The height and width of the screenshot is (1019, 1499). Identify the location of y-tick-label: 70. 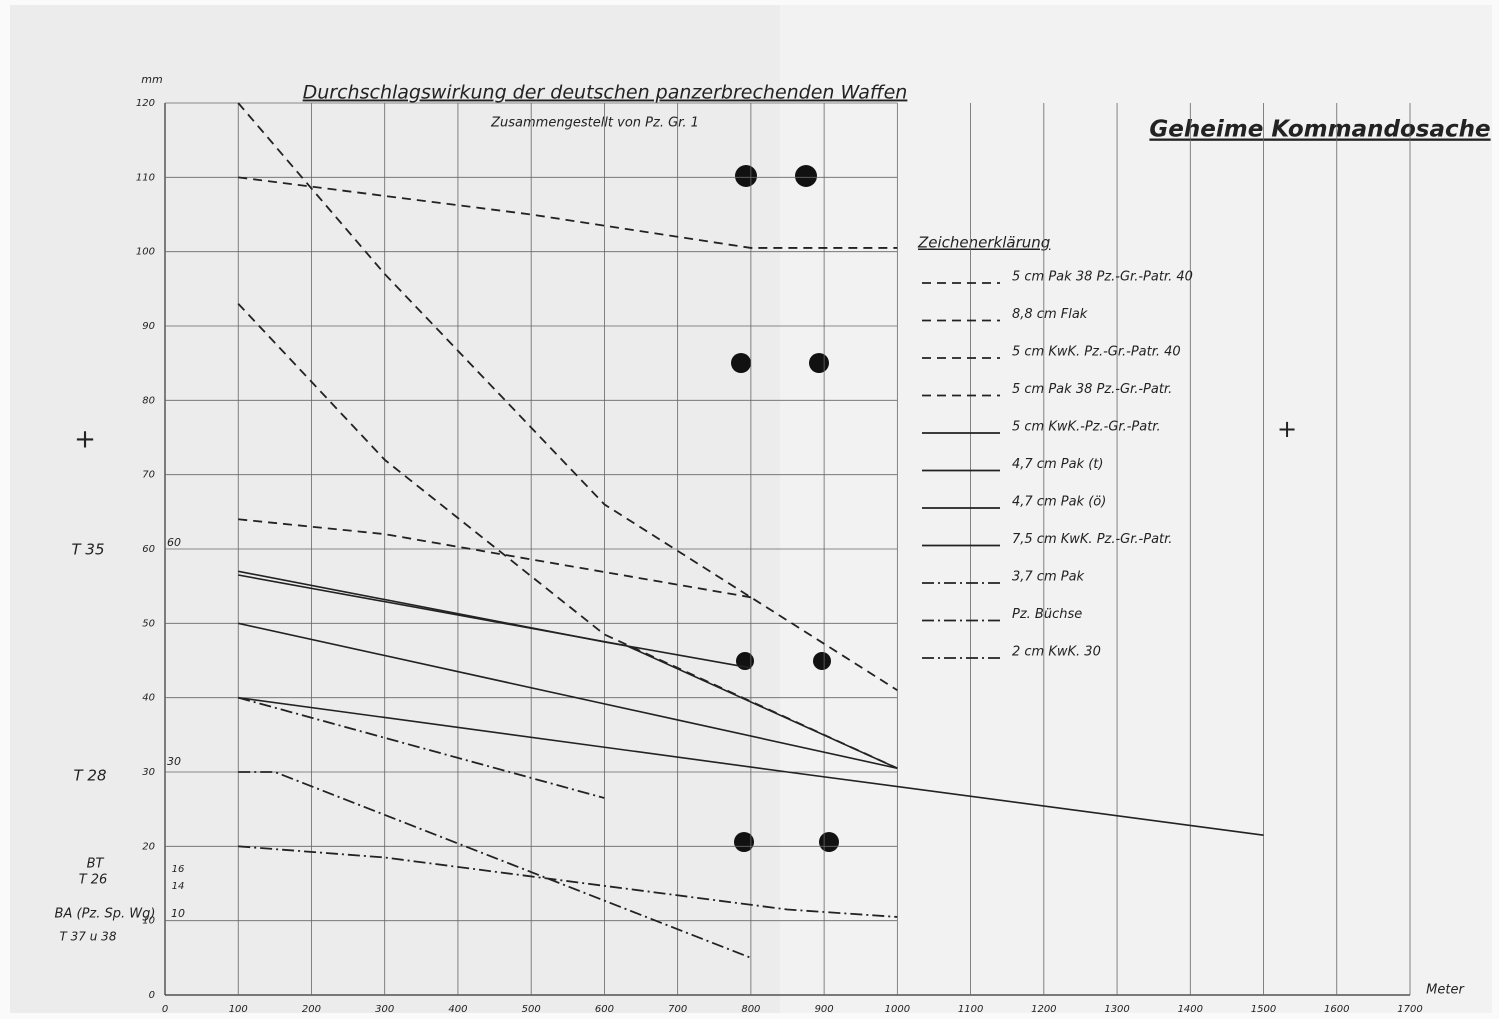
(148, 475).